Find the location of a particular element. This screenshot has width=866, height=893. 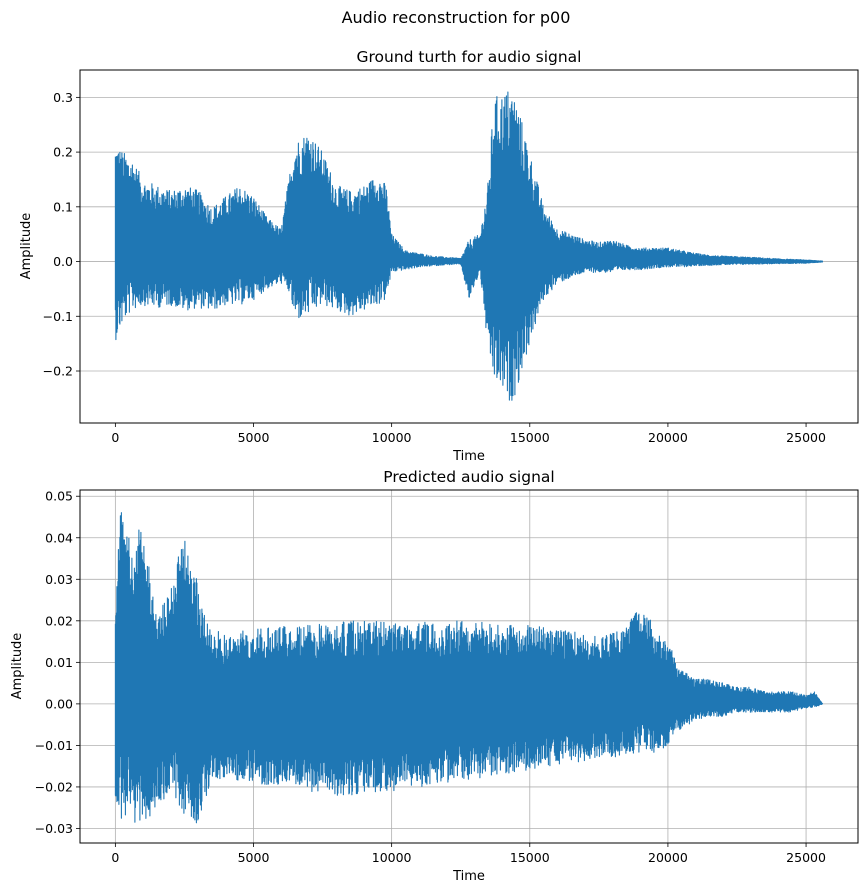

y-tick-label: −0.2 is located at coordinates (58, 371).